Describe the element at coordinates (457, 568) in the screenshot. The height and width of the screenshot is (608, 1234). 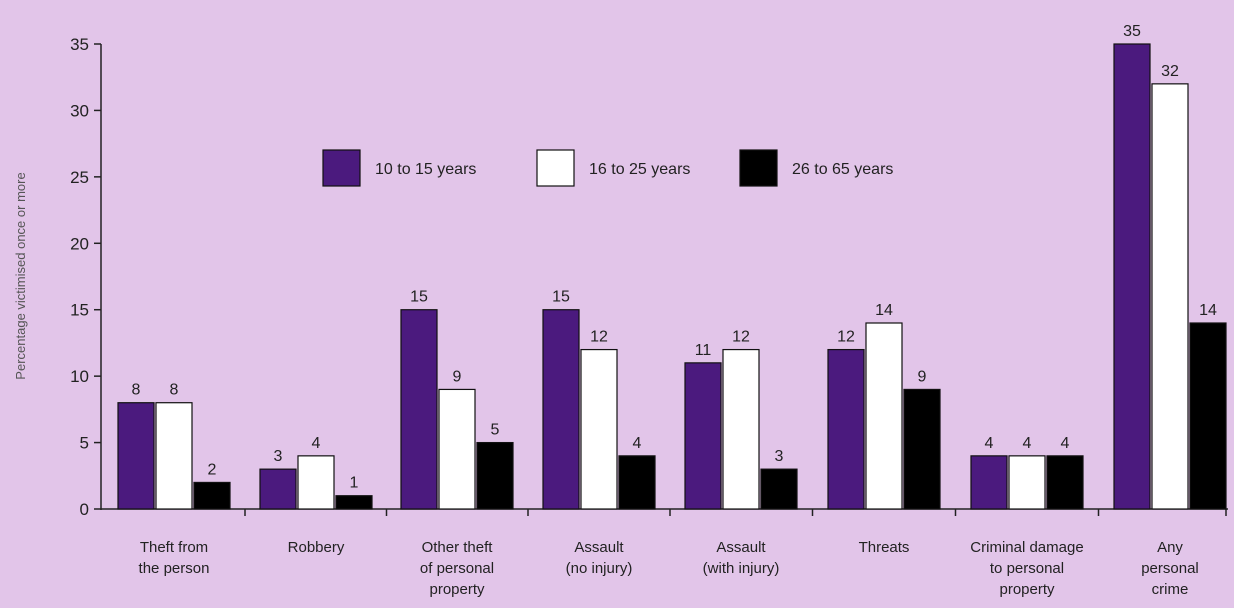
I see `category-label: of personal` at that location.